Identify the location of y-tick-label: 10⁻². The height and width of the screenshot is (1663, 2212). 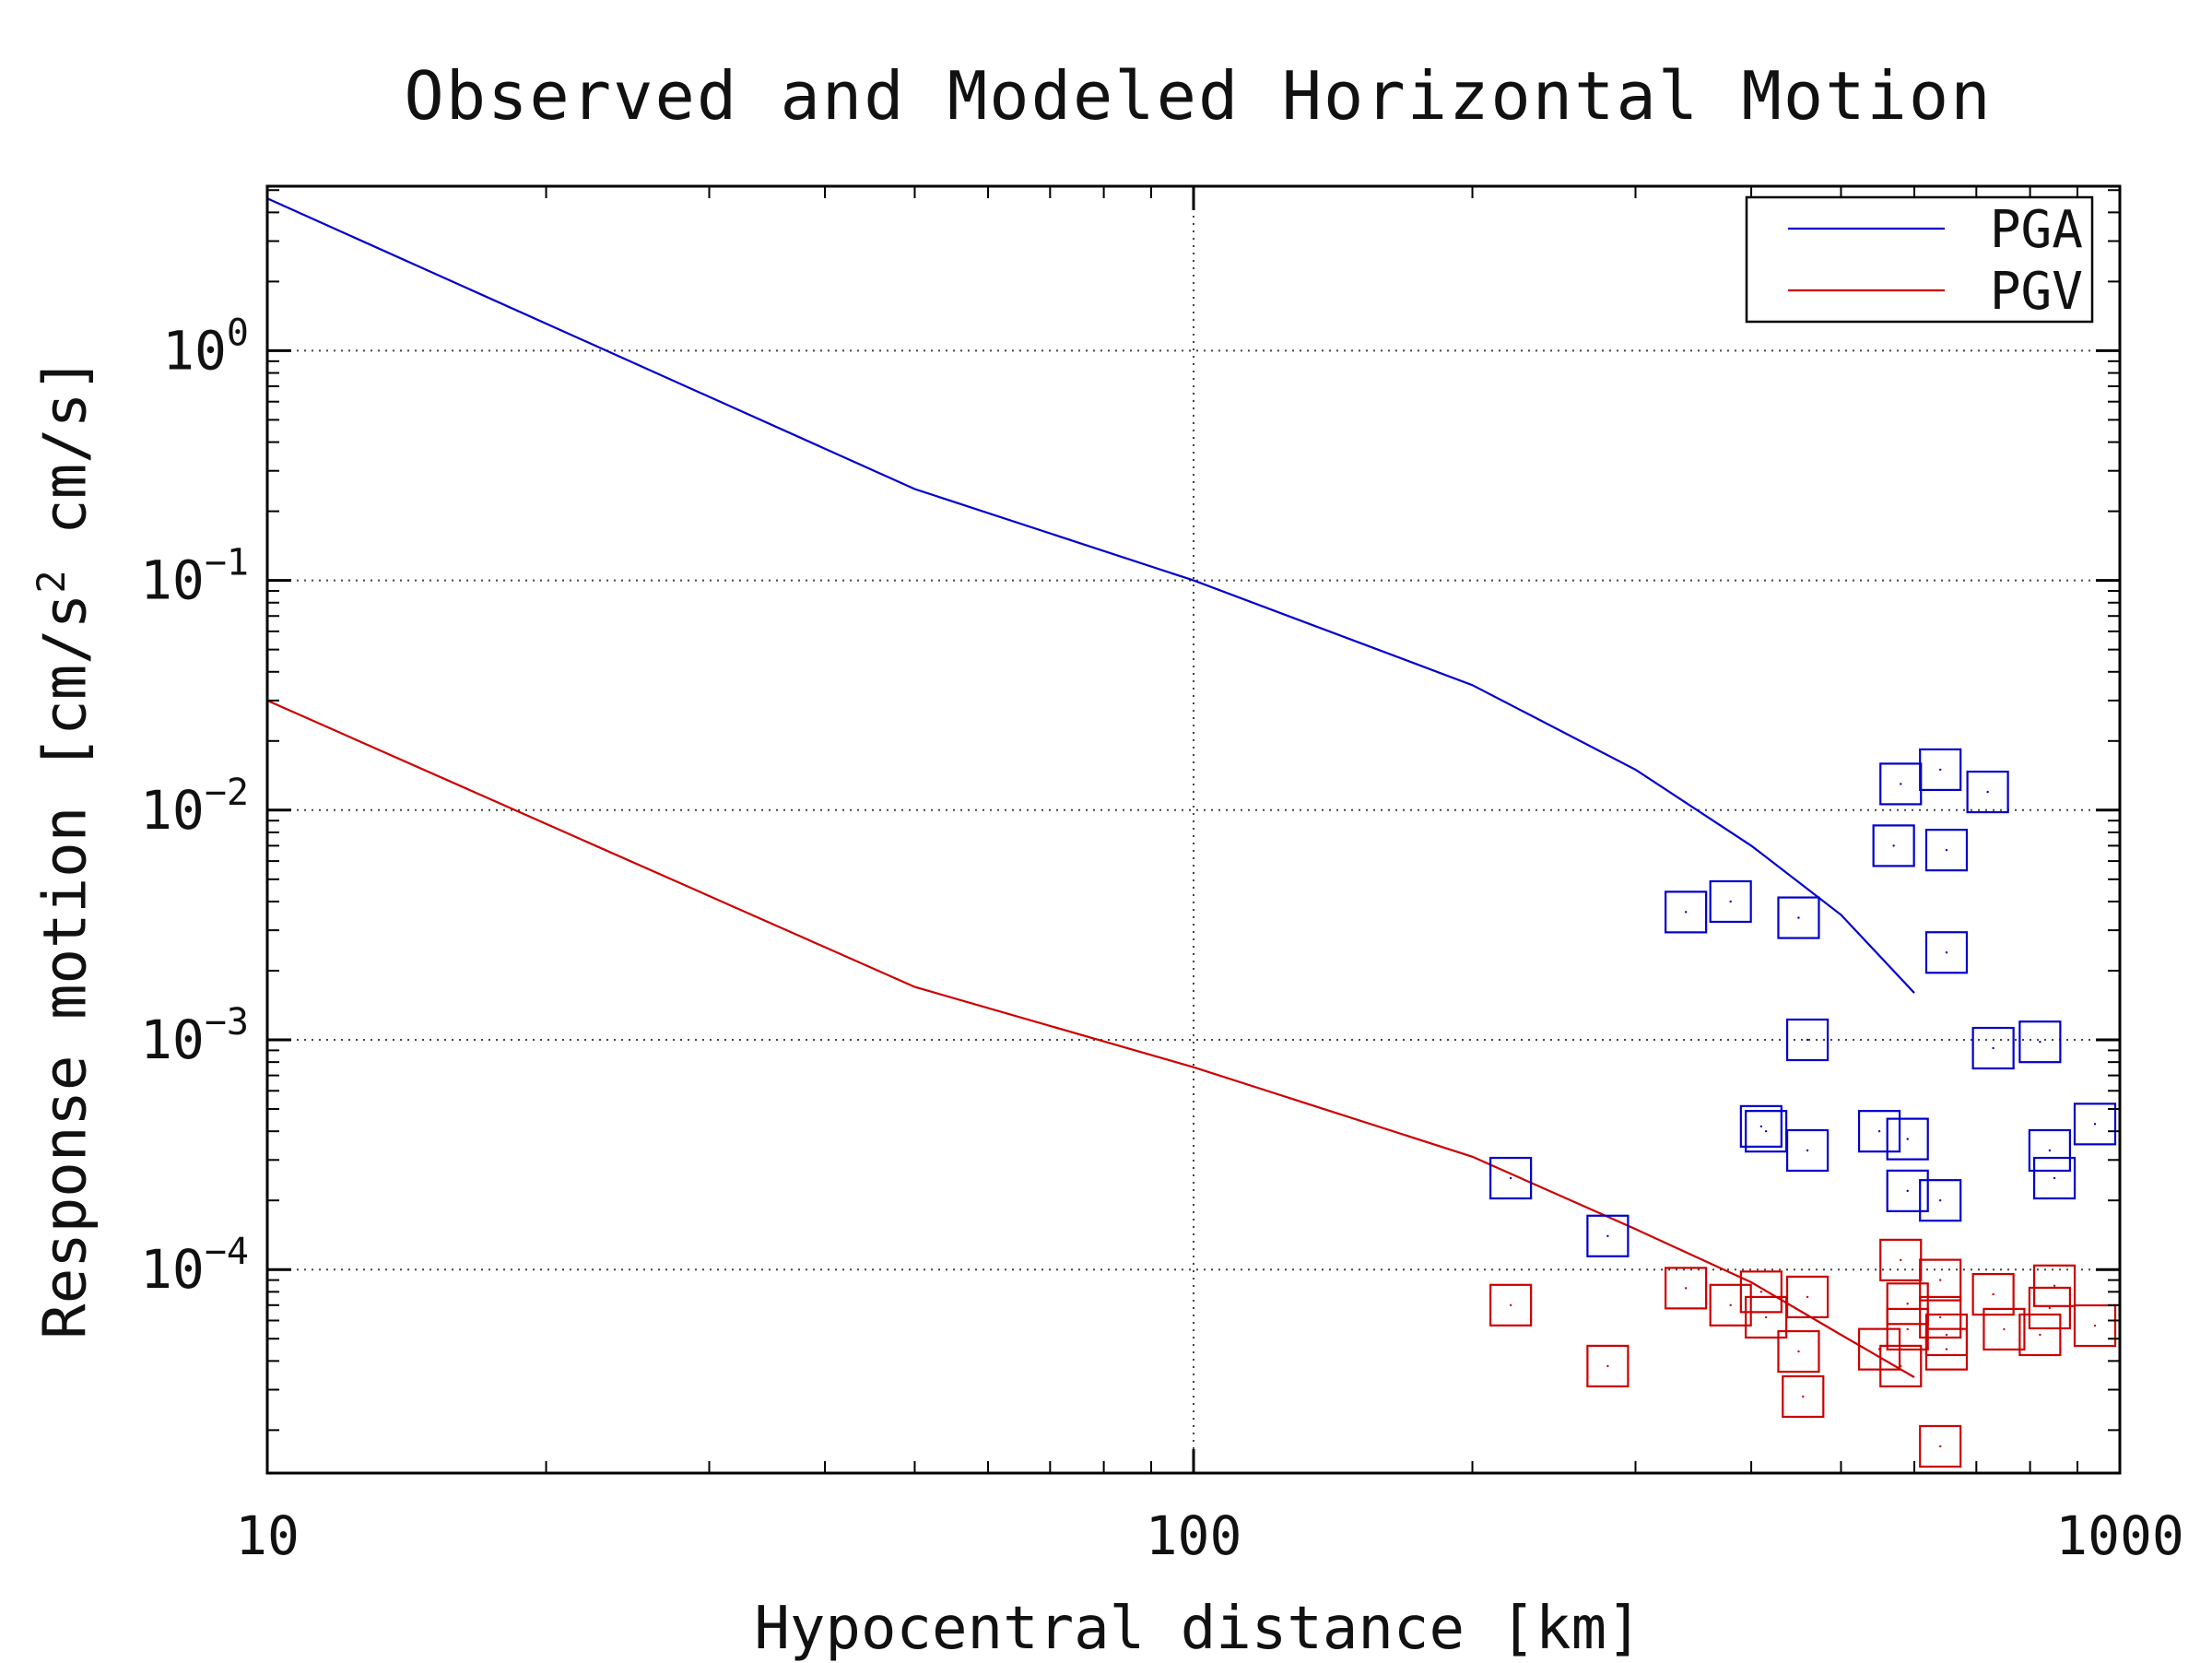
(194, 807).